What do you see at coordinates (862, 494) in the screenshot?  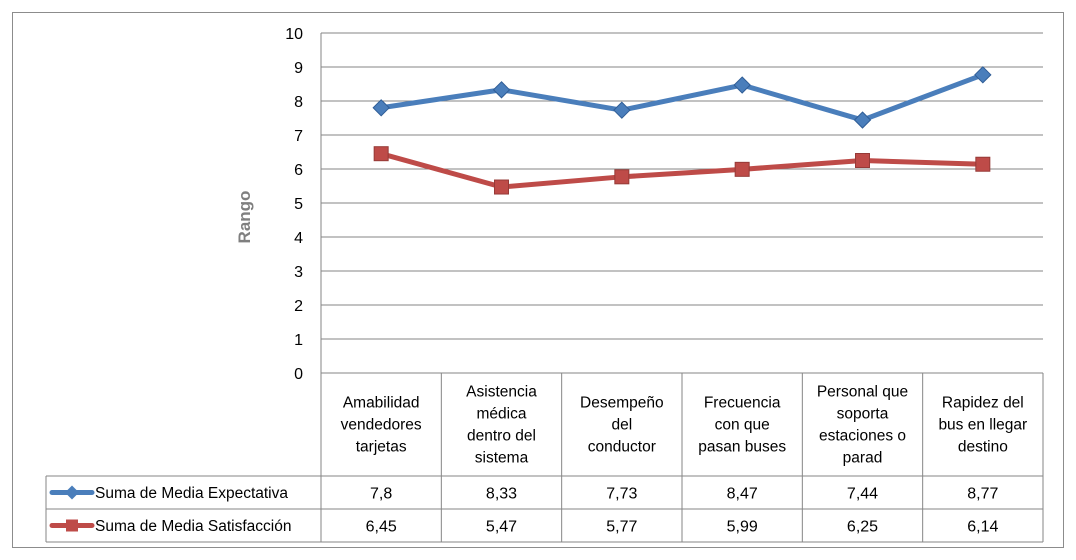 I see `table-cell-value: 7,44` at bounding box center [862, 494].